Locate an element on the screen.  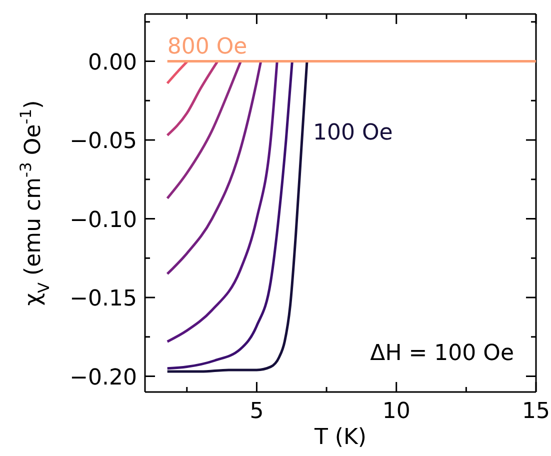
y-tick-label: −0.20 is located at coordinates (103, 377).